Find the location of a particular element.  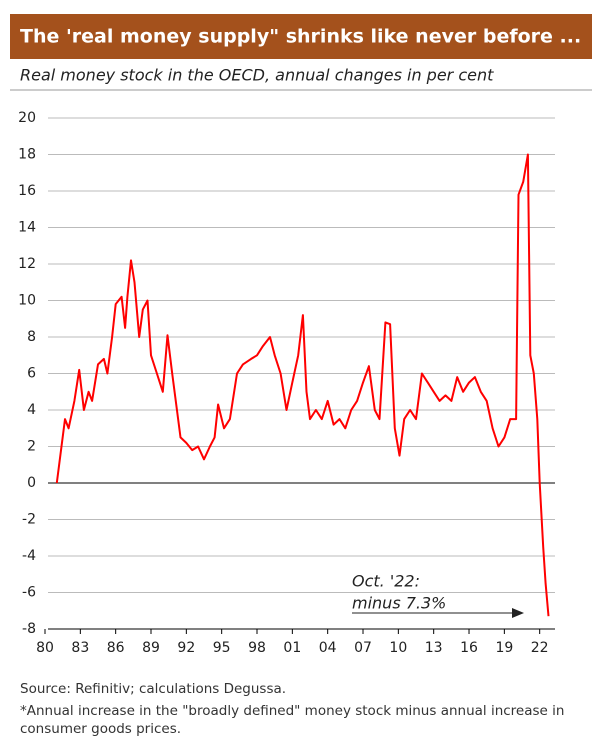

y-tick-label: 6 is located at coordinates (31, 374).